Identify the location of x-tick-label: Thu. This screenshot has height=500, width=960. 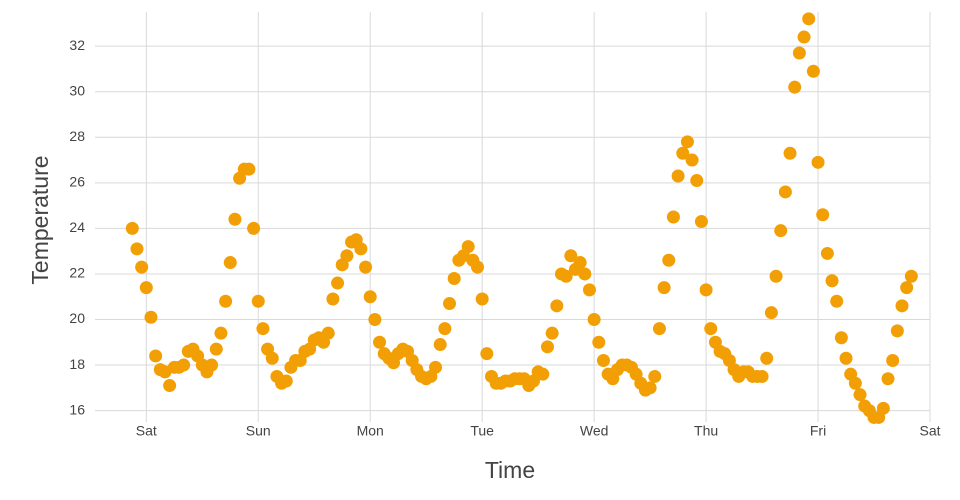
(706, 431).